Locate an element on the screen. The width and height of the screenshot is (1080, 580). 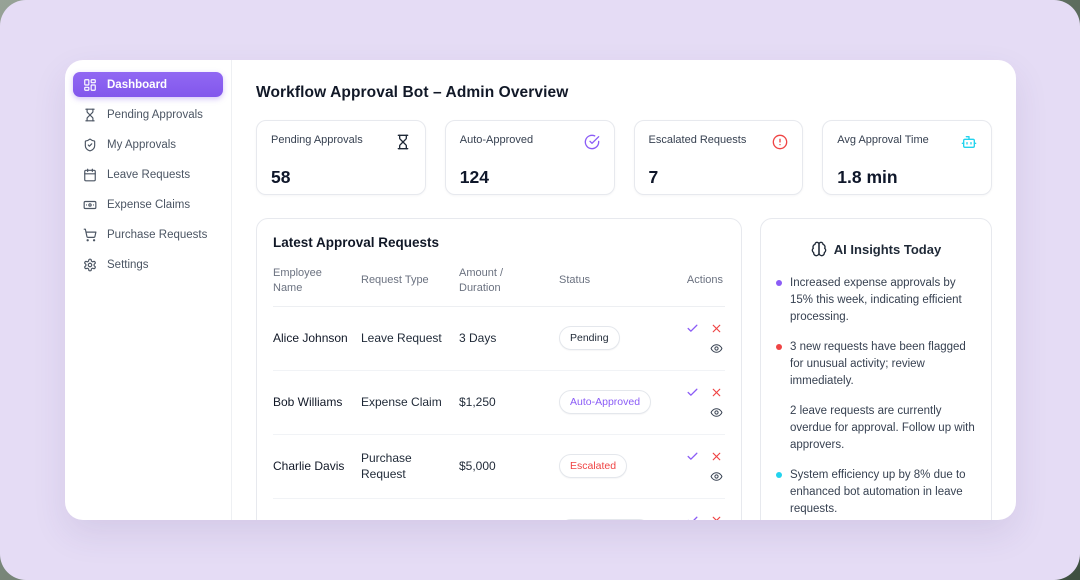
column-header-actions: Actions is located at coordinates (704, 280).